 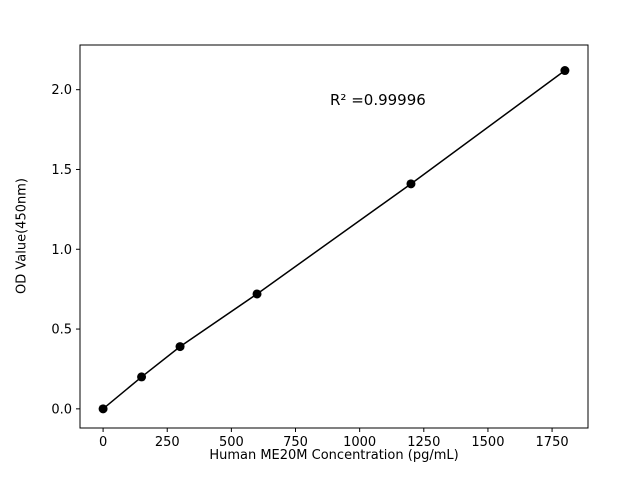 I want to click on y-tick-label: 2.0, so click(x=61, y=90).